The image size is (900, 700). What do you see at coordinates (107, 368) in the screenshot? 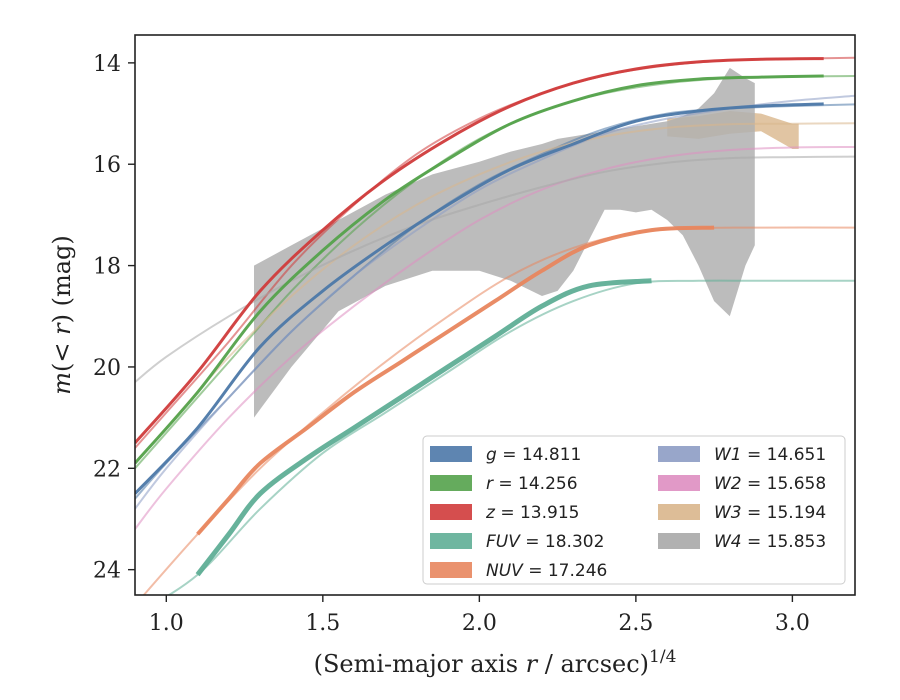
I see `y-tick-label: 20` at bounding box center [107, 368].